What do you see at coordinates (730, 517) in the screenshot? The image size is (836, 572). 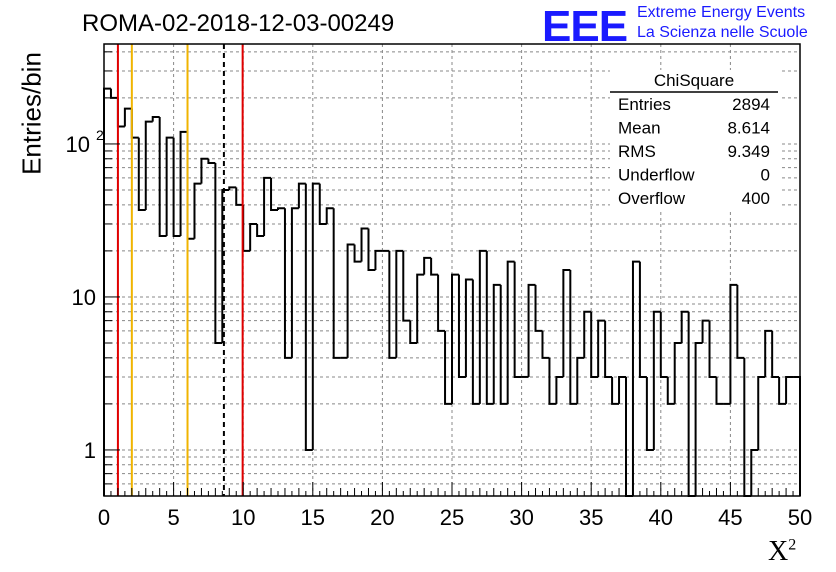 I see `x-tick-label: 45` at bounding box center [730, 517].